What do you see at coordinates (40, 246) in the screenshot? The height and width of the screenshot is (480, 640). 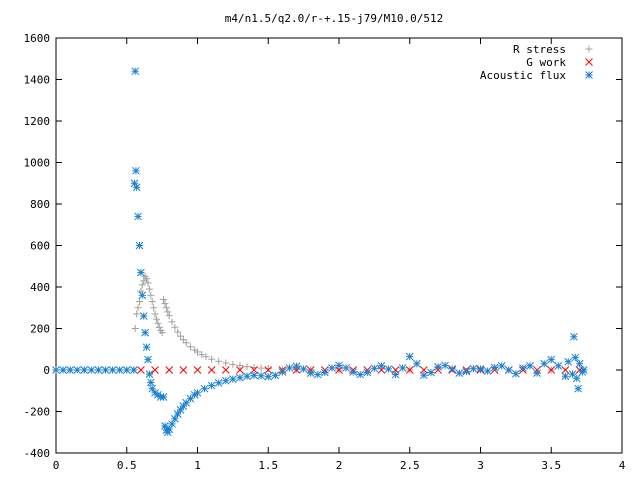 I see `y-tick-label: 600` at bounding box center [40, 246].